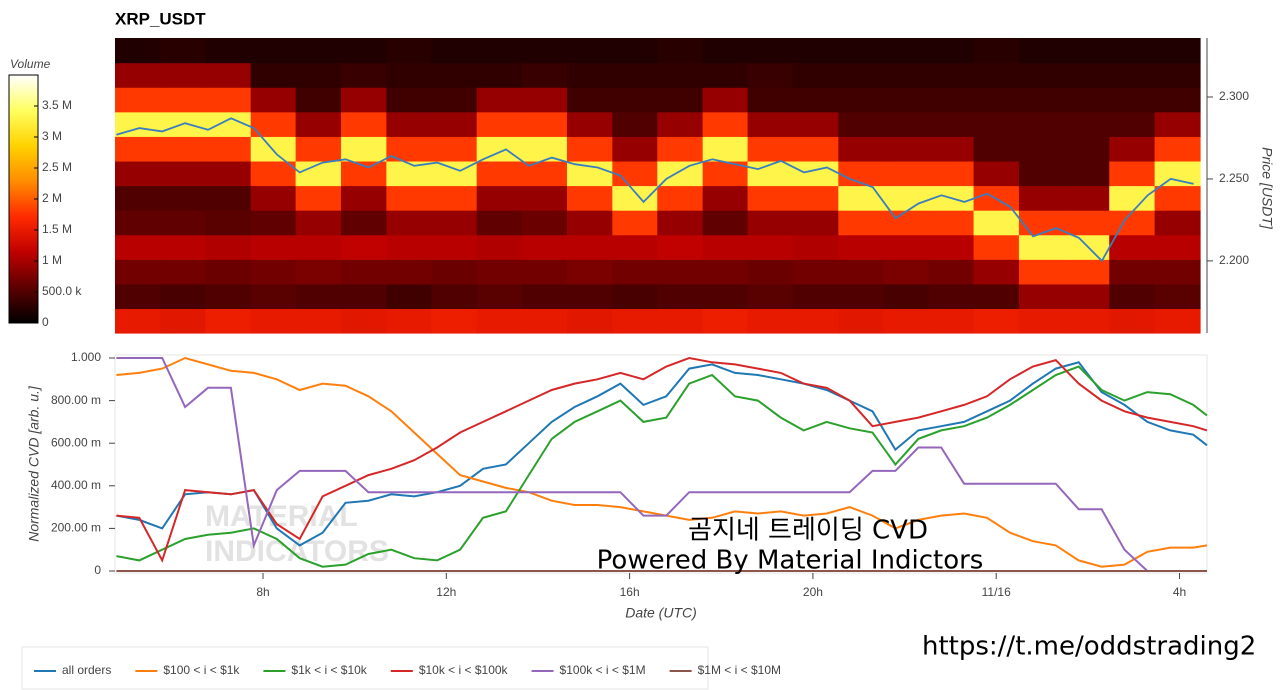 The image size is (1280, 690). What do you see at coordinates (661, 613) in the screenshot?
I see `x-axis-label: Date (UTC)` at bounding box center [661, 613].